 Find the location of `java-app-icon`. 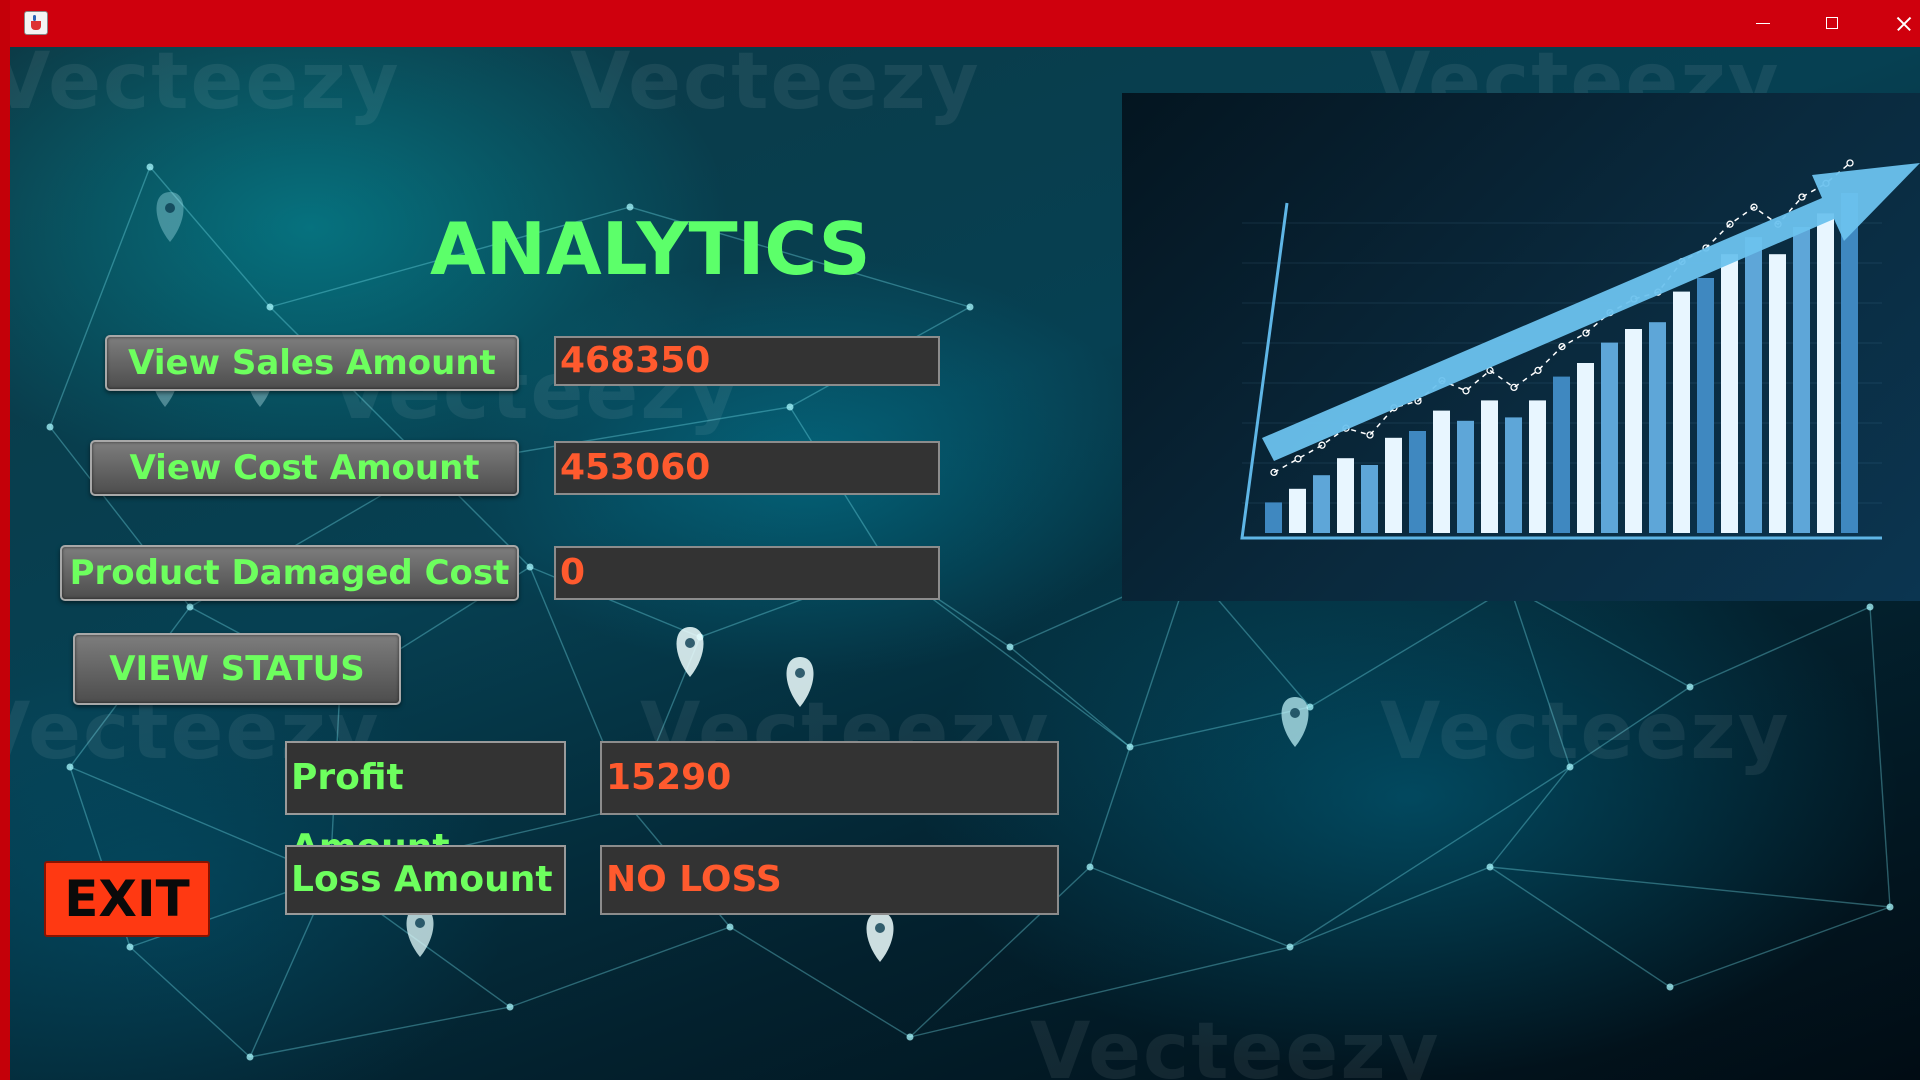

java-app-icon is located at coordinates (36, 23).